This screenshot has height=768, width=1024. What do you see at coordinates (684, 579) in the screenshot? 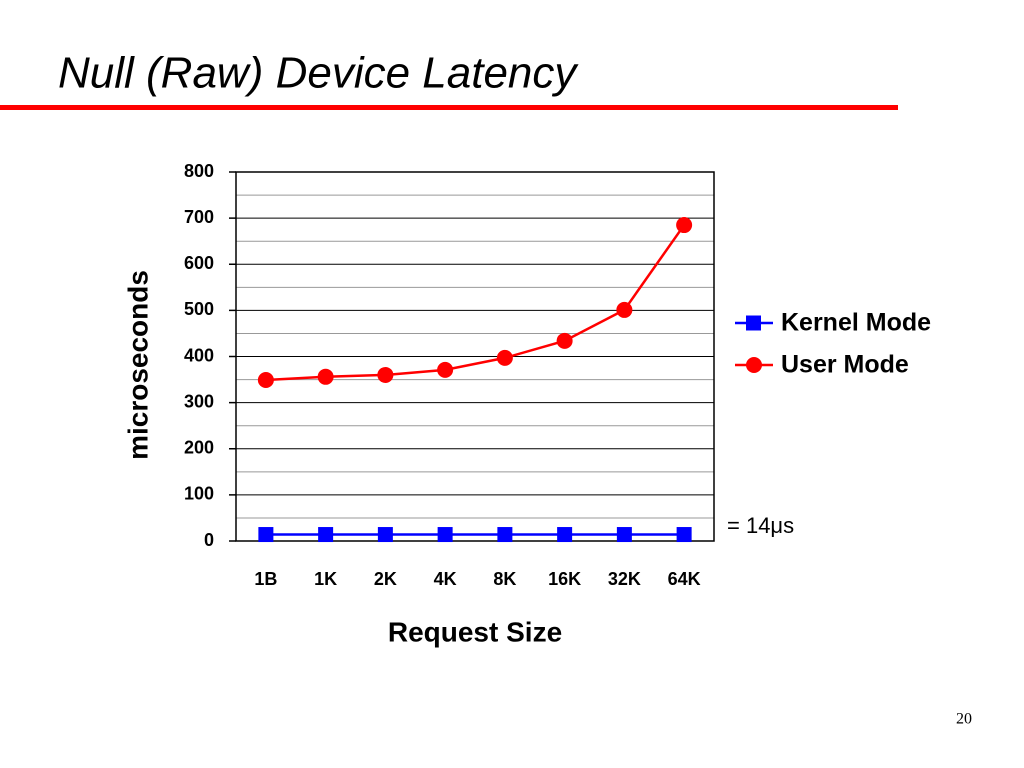
I see `x-tick-label: 64K` at bounding box center [684, 579].